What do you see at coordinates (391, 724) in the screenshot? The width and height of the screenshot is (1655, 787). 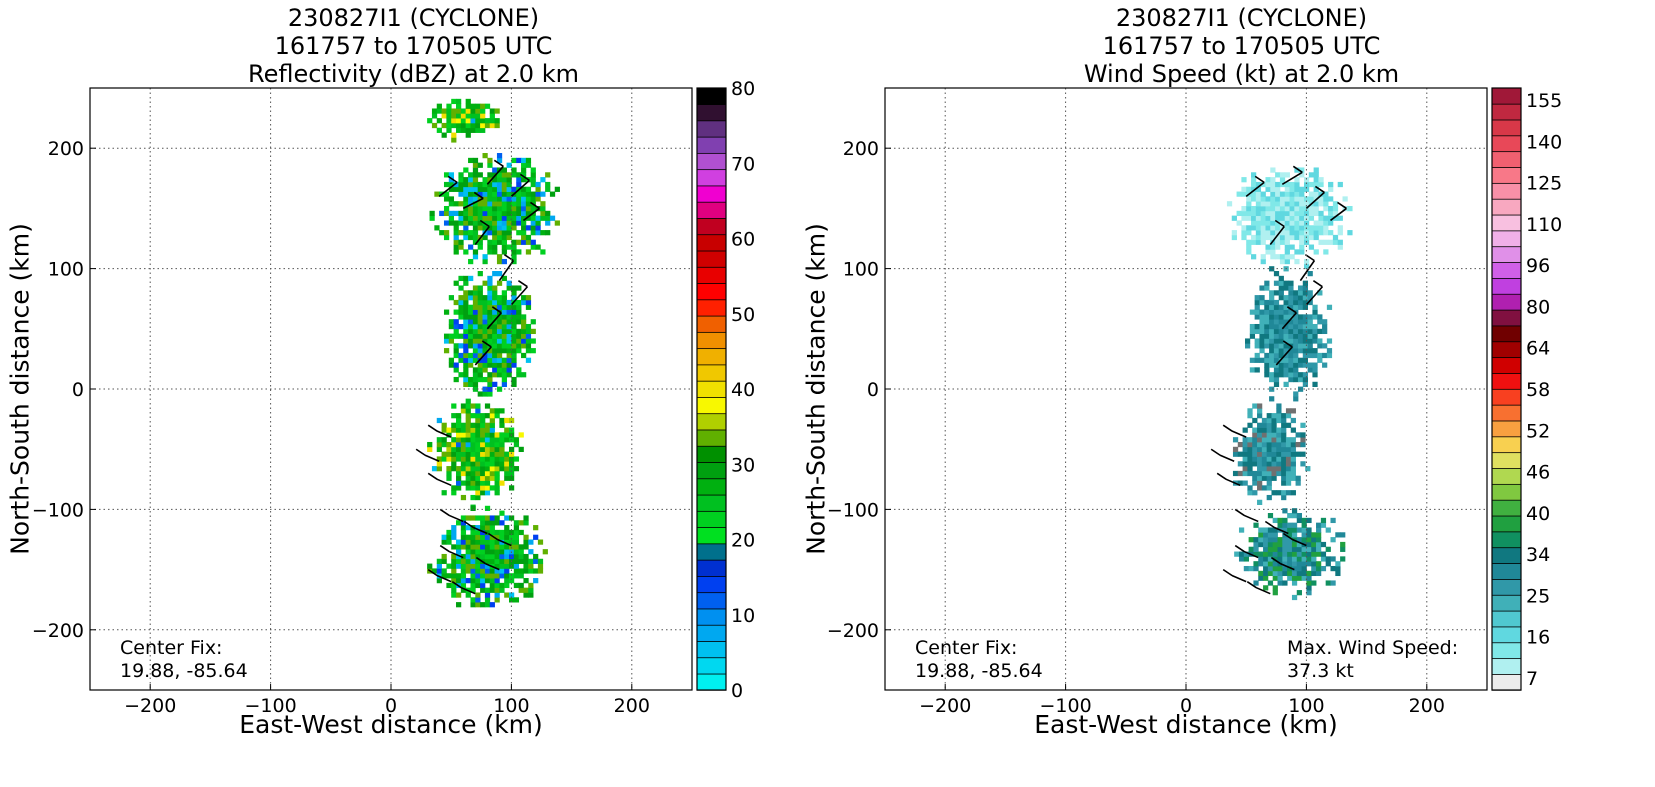 I see `x-axis-label: East-West distance (km)` at bounding box center [391, 724].